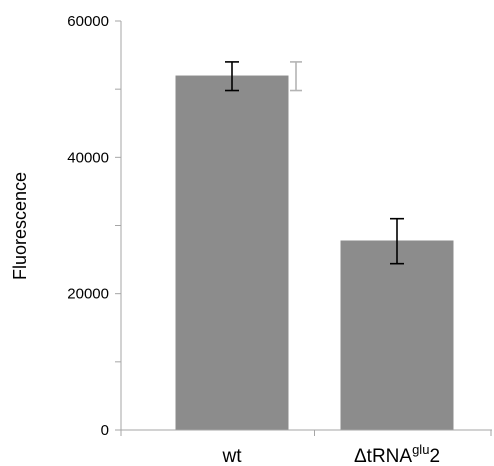  Describe the element at coordinates (20, 226) in the screenshot. I see `y-axis-label: Fluorescence` at that location.